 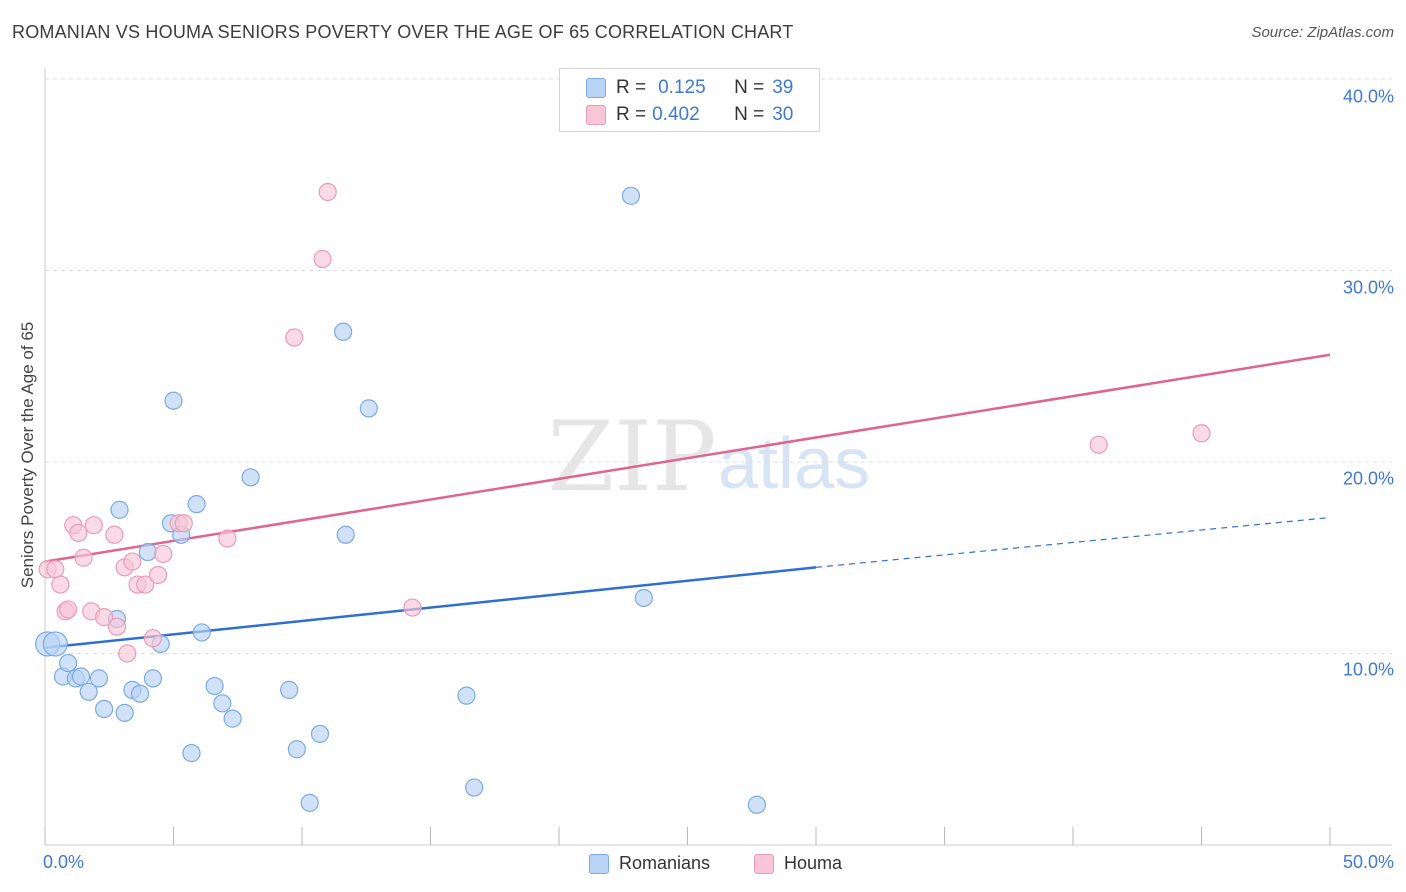 I want to click on romanians-label: Romanians, so click(x=665, y=863).